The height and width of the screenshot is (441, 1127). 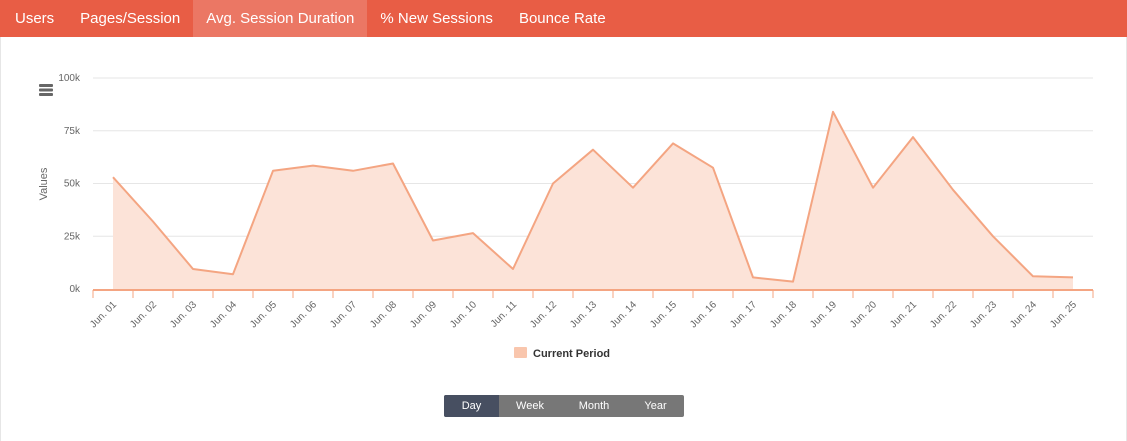 What do you see at coordinates (383, 314) in the screenshot?
I see `x-tick-label: Jun. 08` at bounding box center [383, 314].